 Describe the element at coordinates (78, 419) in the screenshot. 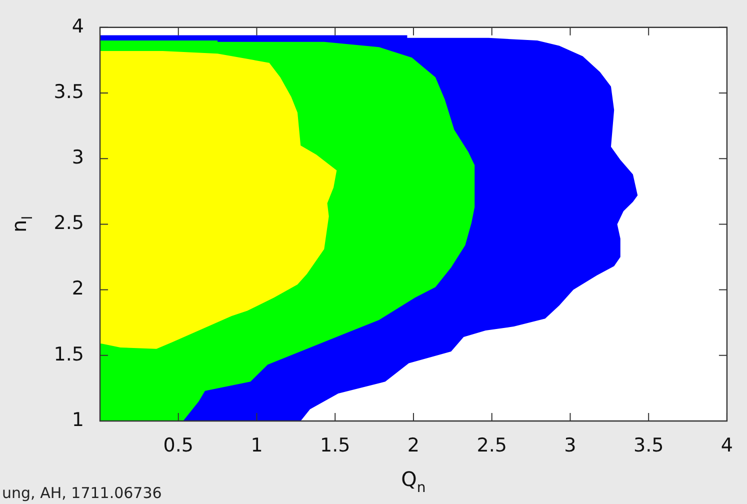

I see `y-tick-label: 1` at that location.